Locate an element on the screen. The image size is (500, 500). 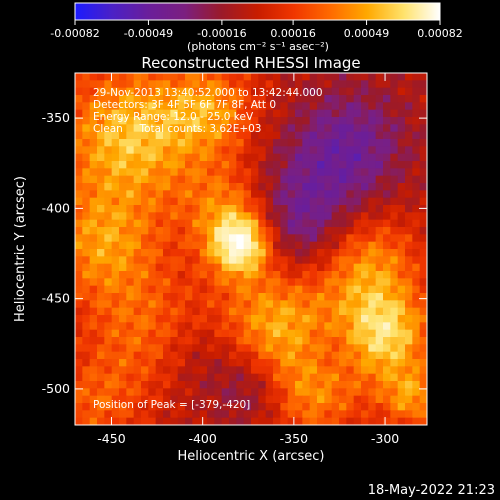
colorbar-units: (photons cm⁻² s⁻¹ asec⁻²) is located at coordinates (258, 46).